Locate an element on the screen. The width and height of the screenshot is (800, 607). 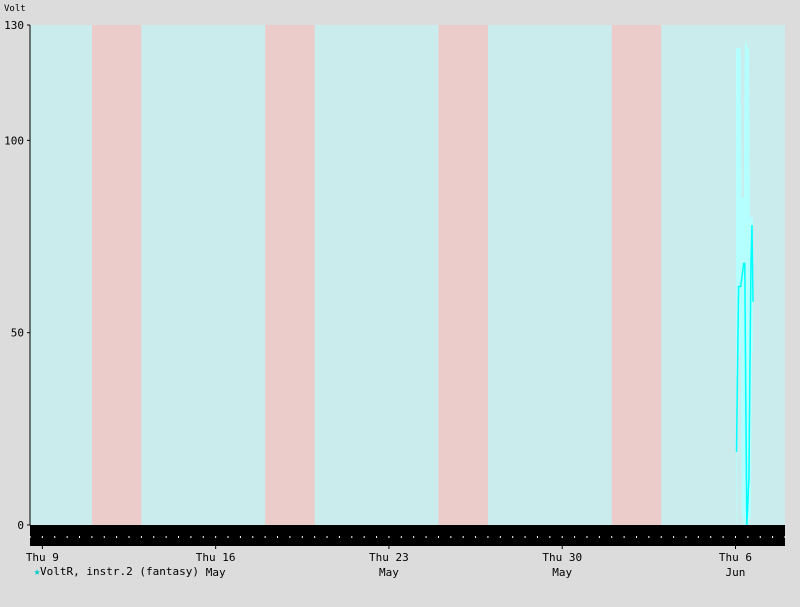
y-axis-title: Volt is located at coordinates (15, 9).